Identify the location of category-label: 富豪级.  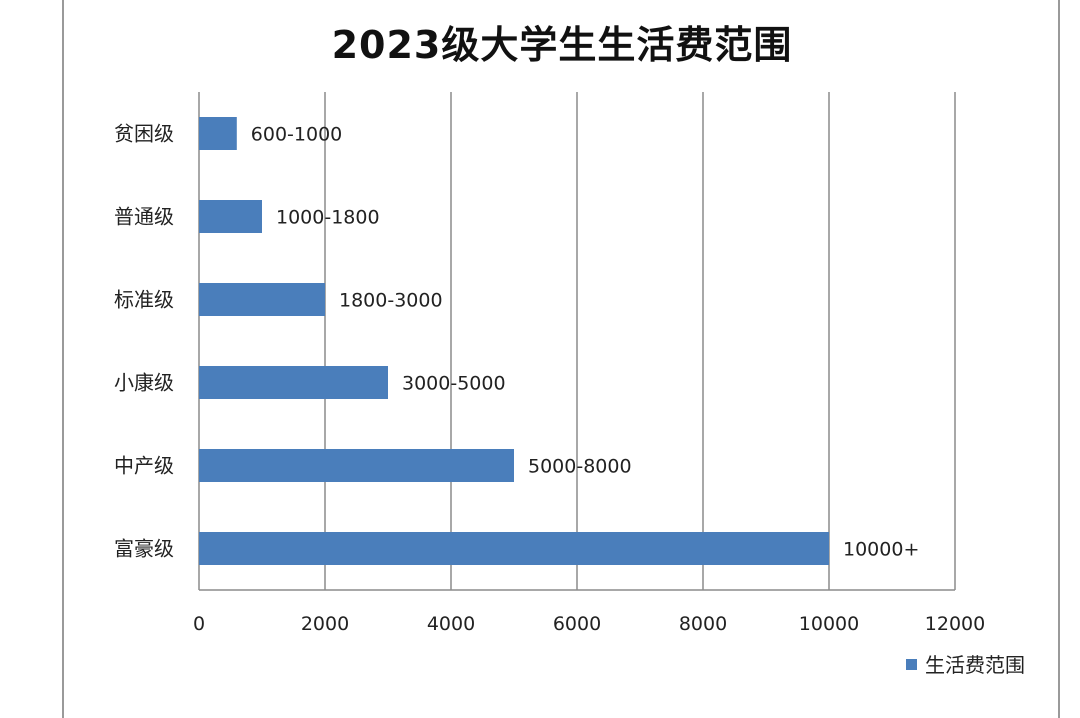
(144, 549).